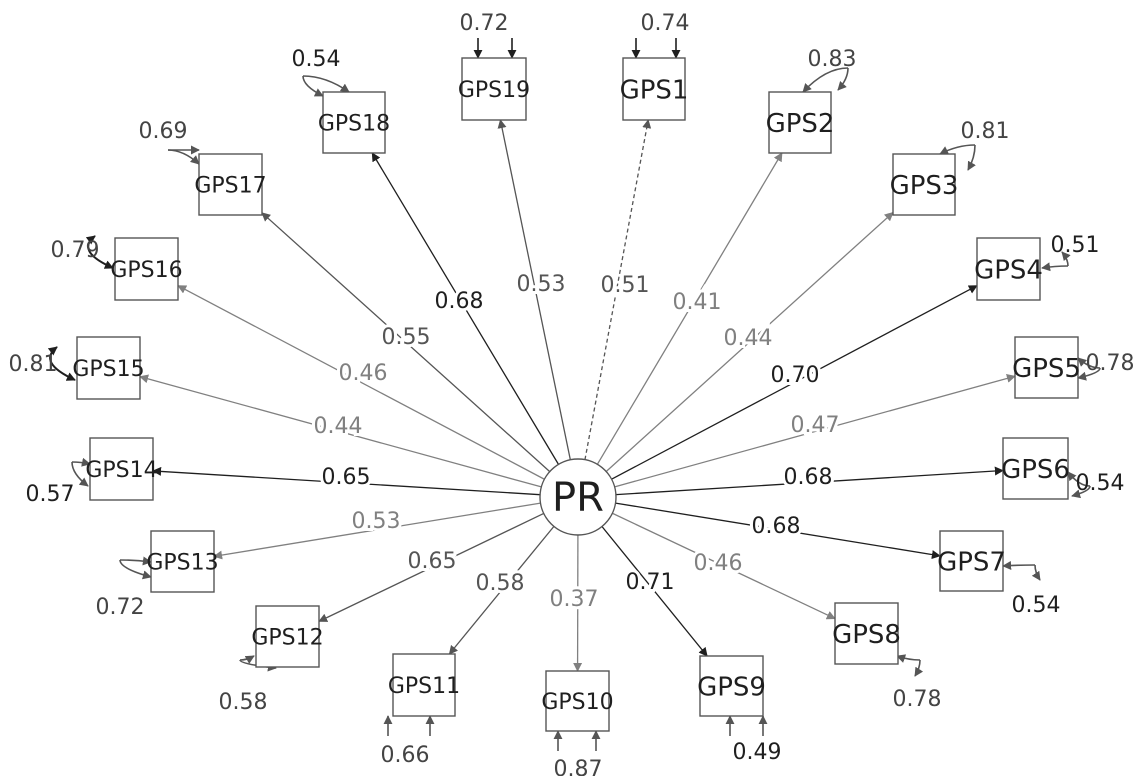 The image size is (1146, 776). I want to click on indicator-label-gps16: GPS16, so click(146, 270).